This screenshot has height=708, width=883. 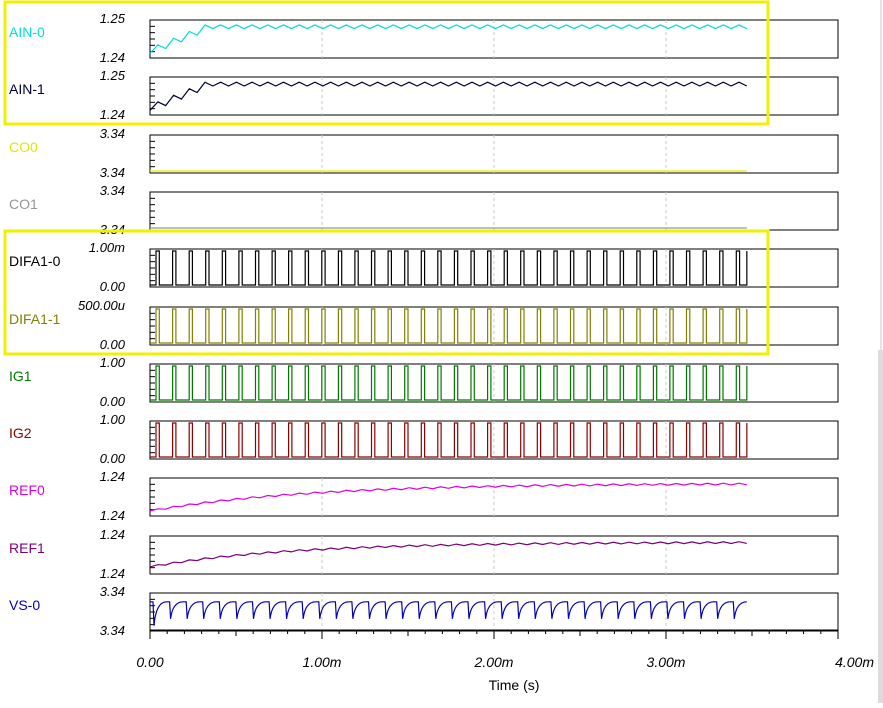 I want to click on channel-name-vs-0: VS-0, so click(x=24, y=605).